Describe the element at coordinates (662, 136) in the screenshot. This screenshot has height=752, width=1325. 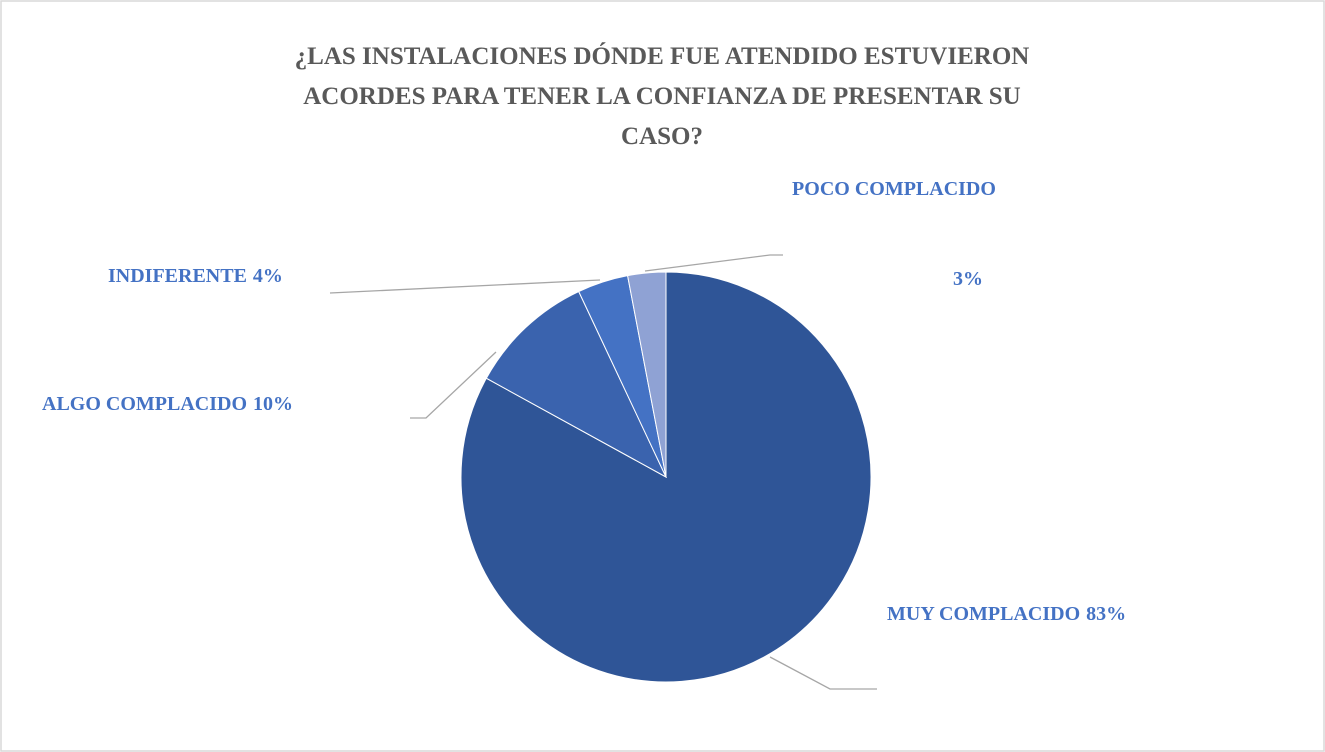
I see `chart-title: CASO?` at that location.